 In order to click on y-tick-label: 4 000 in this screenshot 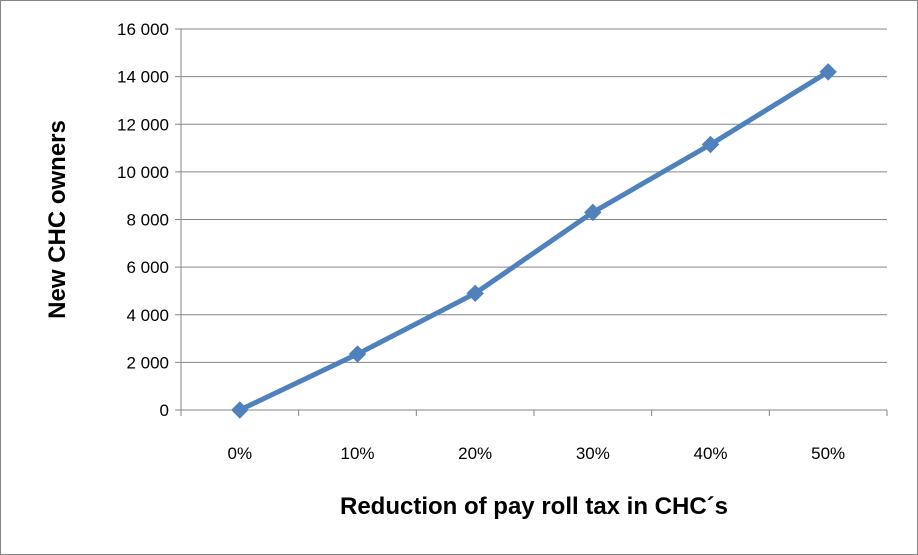, I will do `click(147, 315)`.